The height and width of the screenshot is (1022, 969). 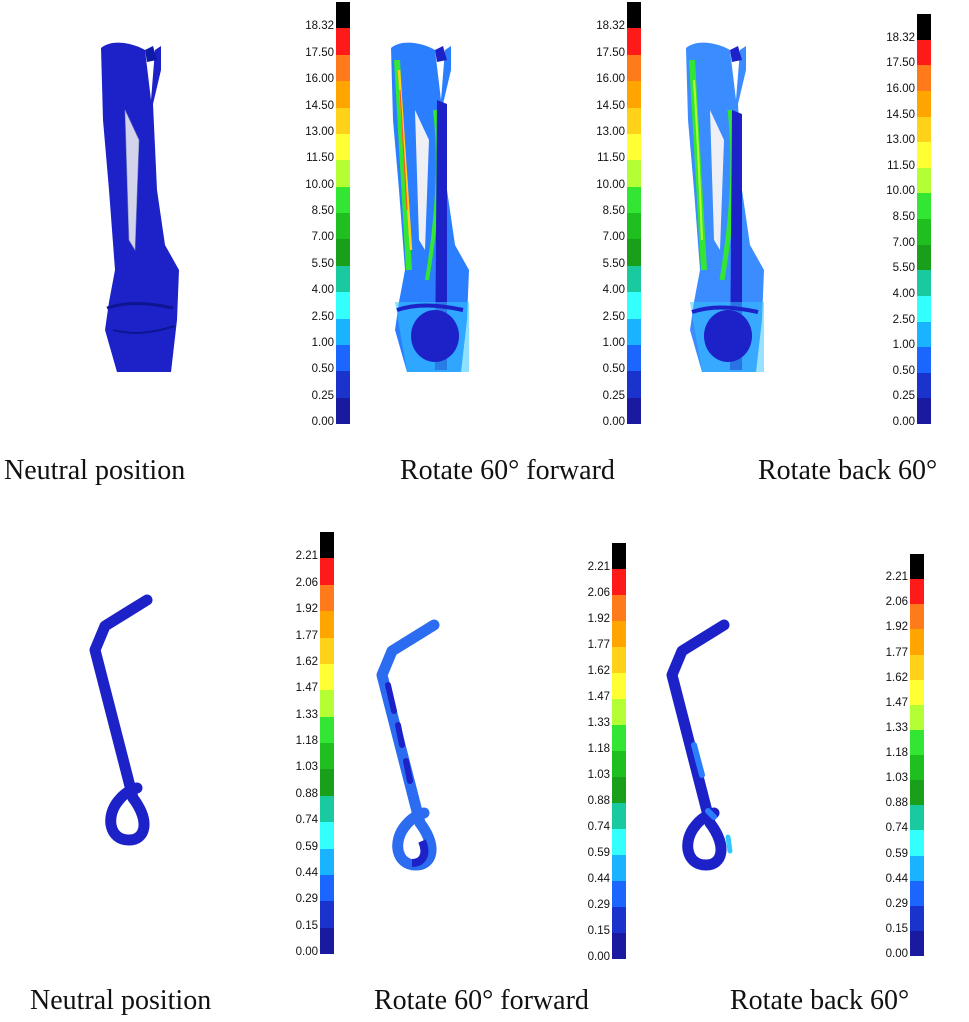 What do you see at coordinates (319, 26) in the screenshot?
I see `color-scale-tick-label: 18.32` at bounding box center [319, 26].